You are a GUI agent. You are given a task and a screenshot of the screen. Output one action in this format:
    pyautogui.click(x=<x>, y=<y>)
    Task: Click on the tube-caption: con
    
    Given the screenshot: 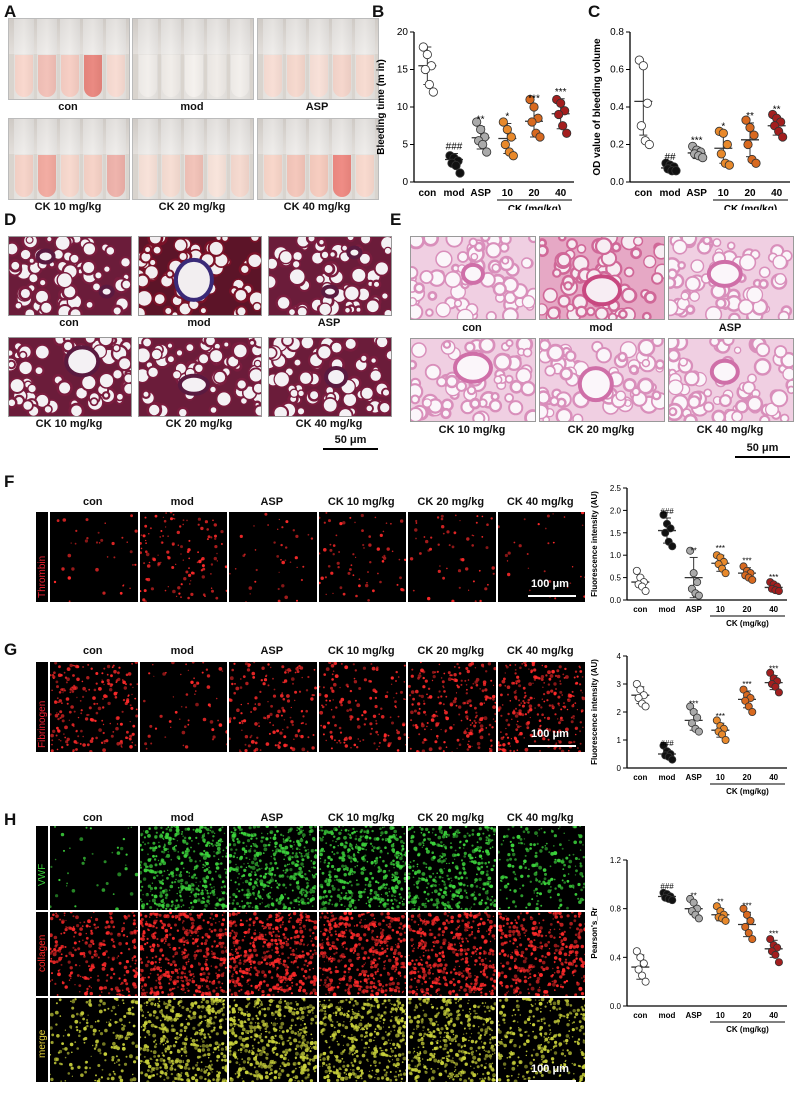 What is the action you would take?
    pyautogui.click(x=68, y=107)
    